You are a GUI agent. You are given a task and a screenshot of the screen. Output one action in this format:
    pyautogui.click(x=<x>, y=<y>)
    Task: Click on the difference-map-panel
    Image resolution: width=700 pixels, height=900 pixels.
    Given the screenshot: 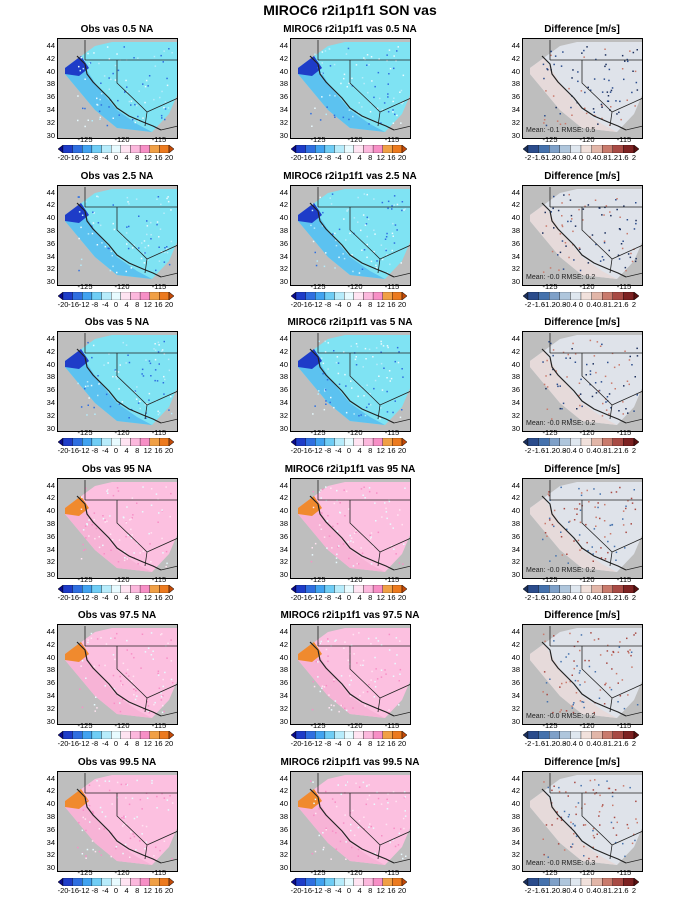 What is the action you would take?
    pyautogui.click(x=582, y=88)
    